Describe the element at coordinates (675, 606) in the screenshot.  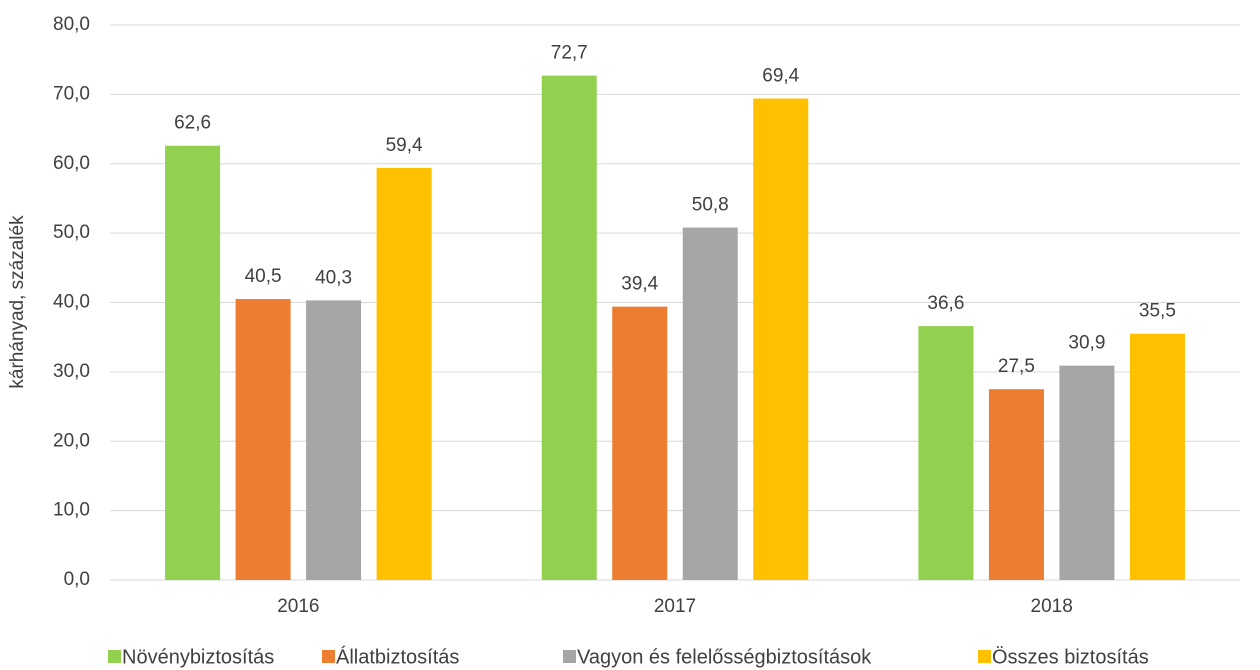
I see `x-tick-label: 2017` at that location.